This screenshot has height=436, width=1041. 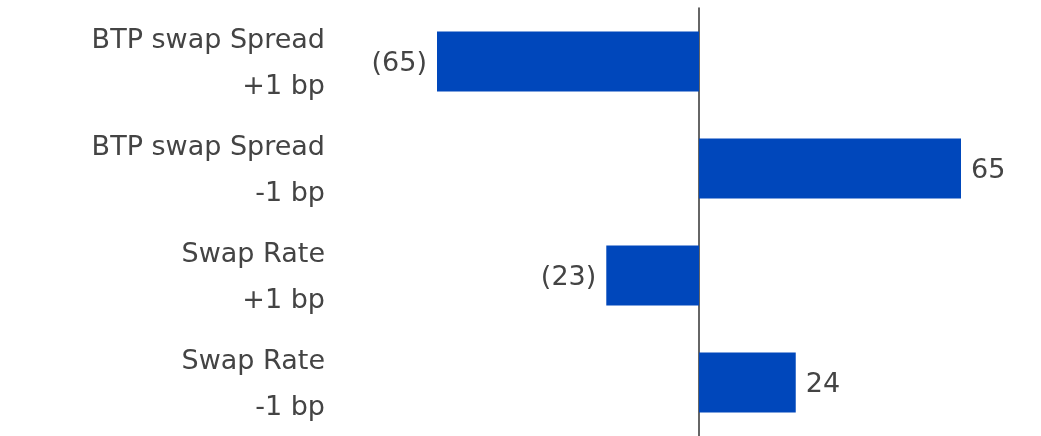 What do you see at coordinates (253, 275) in the screenshot?
I see `y-tick-label: Swap Rate +1 bp` at bounding box center [253, 275].